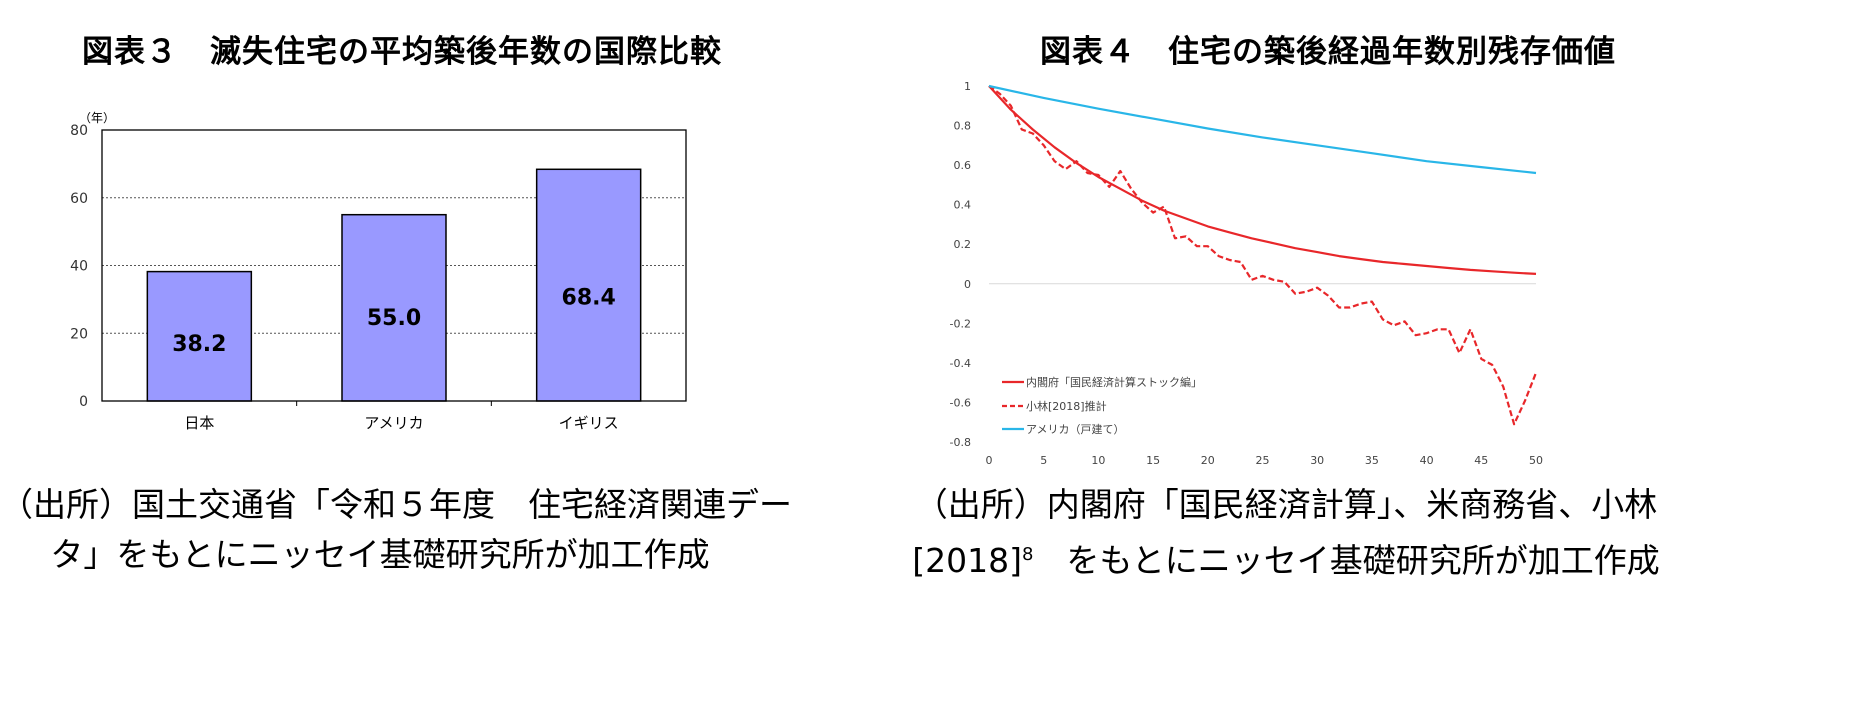 Image resolution: width=1872 pixels, height=701 pixels. What do you see at coordinates (396, 504) in the screenshot?
I see `left-source-line-1: （出所）国土交通省「令和５年度 住宅経済関連デー` at bounding box center [396, 504].